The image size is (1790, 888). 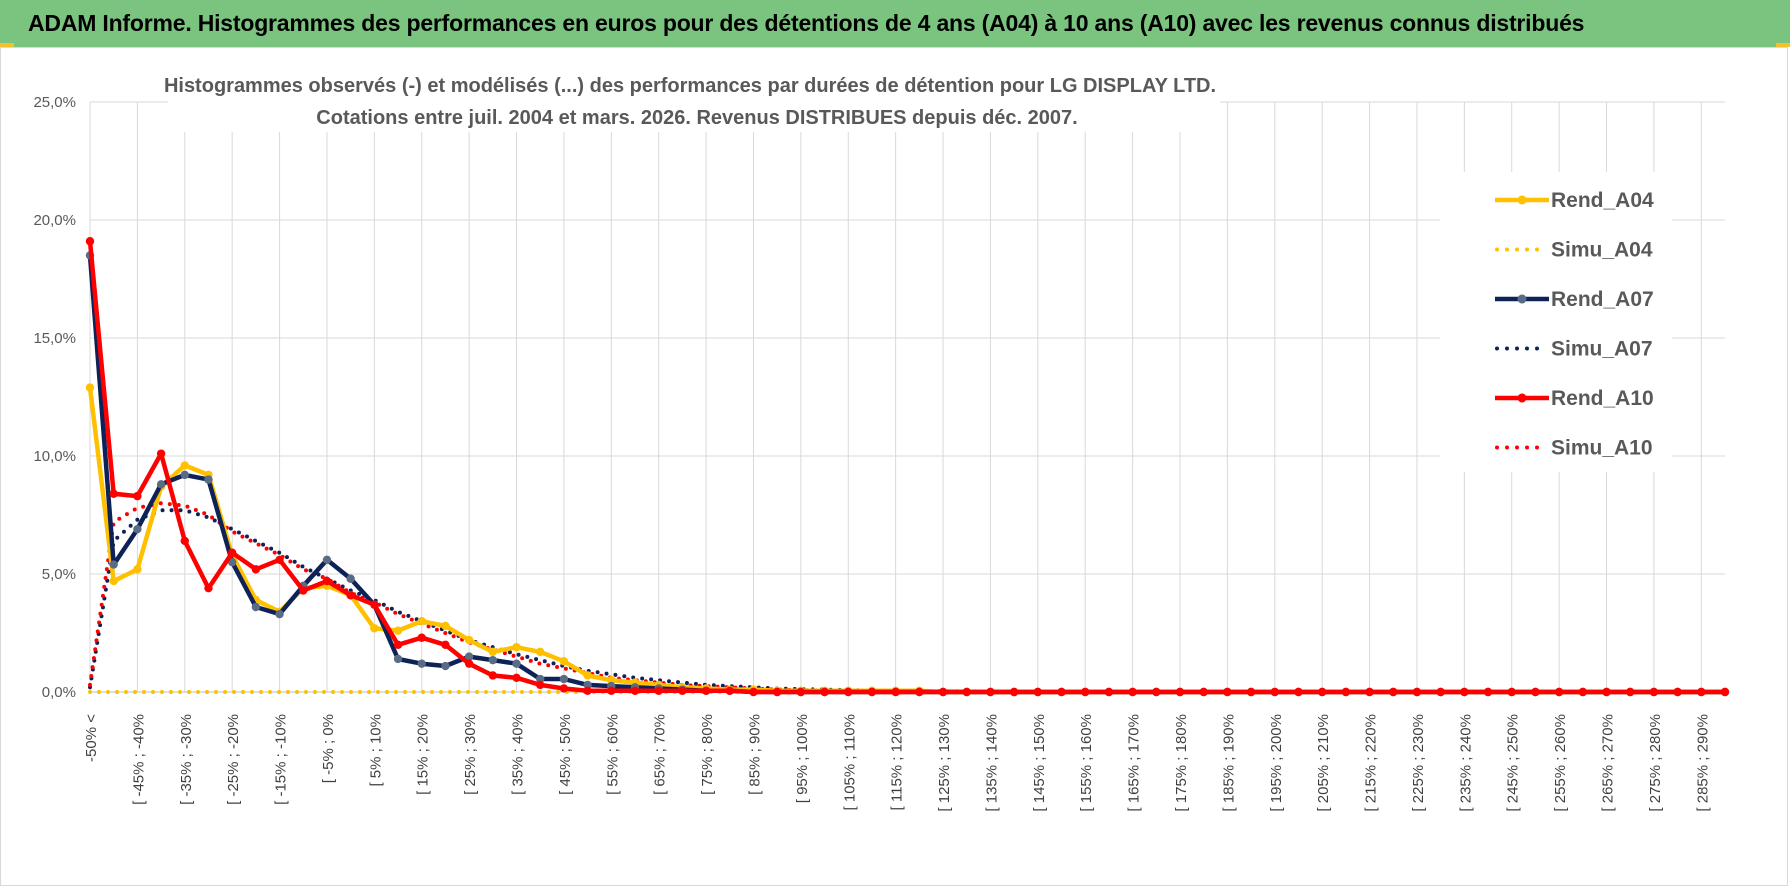 I want to click on x-tick-label: [ 105% ; 110%, so click(x=849, y=762).